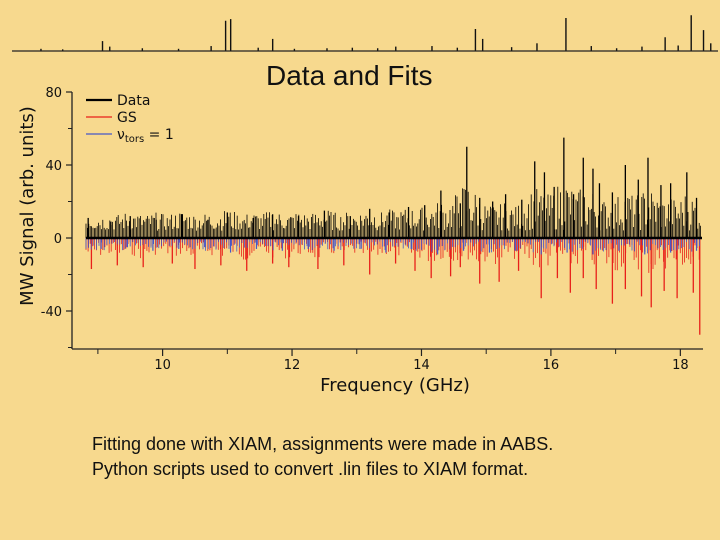 The width and height of the screenshot is (720, 540). Describe the element at coordinates (58, 239) in the screenshot. I see `y-tick-label: 0` at that location.